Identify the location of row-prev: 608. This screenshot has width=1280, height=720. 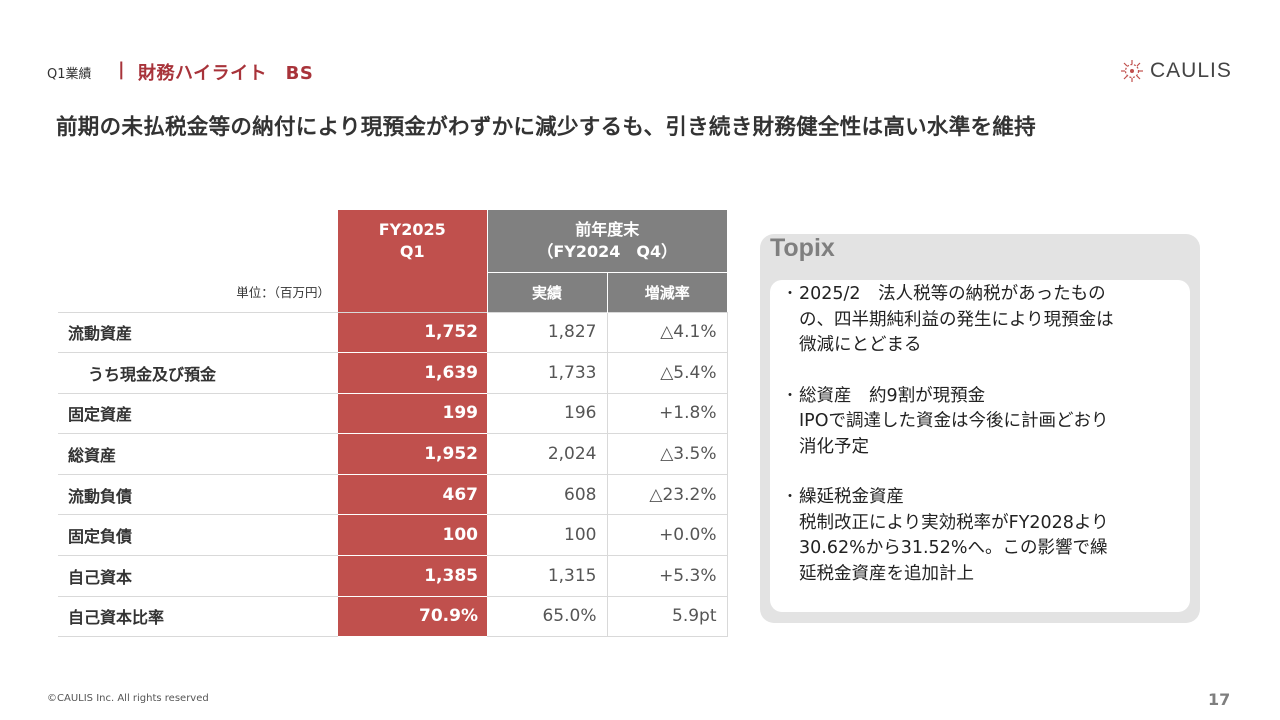
(547, 495).